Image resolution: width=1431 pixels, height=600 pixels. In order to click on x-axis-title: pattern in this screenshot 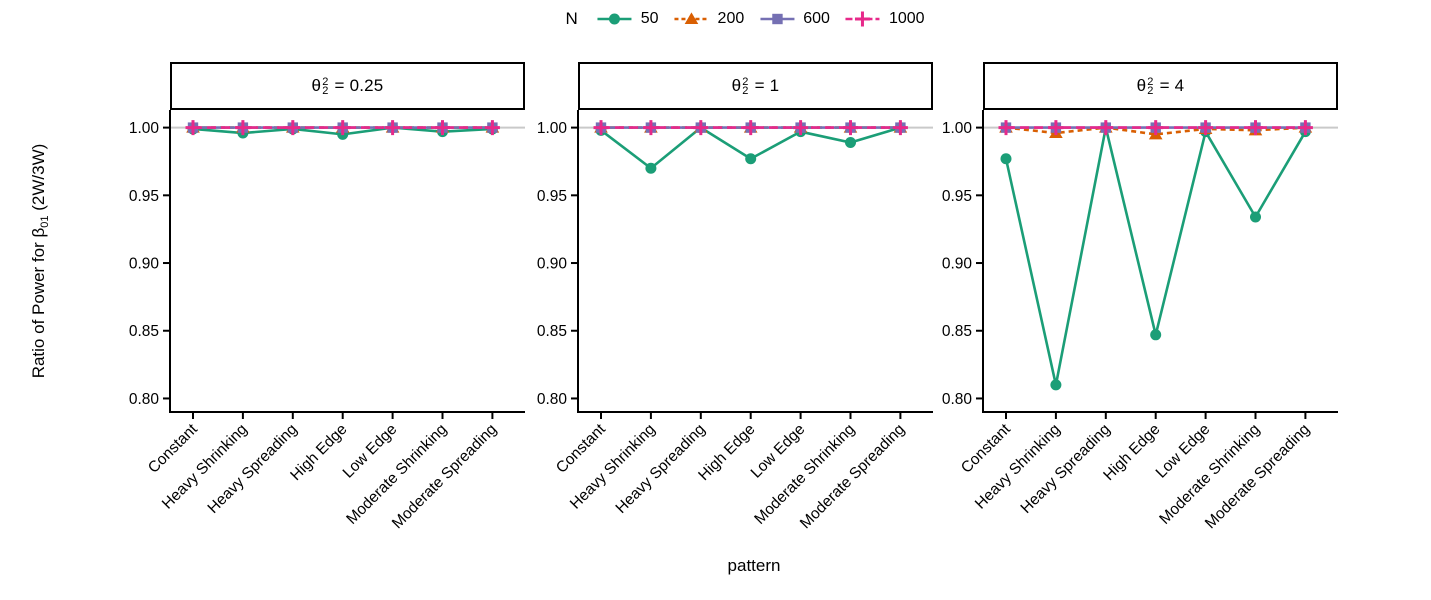, I will do `click(754, 565)`.